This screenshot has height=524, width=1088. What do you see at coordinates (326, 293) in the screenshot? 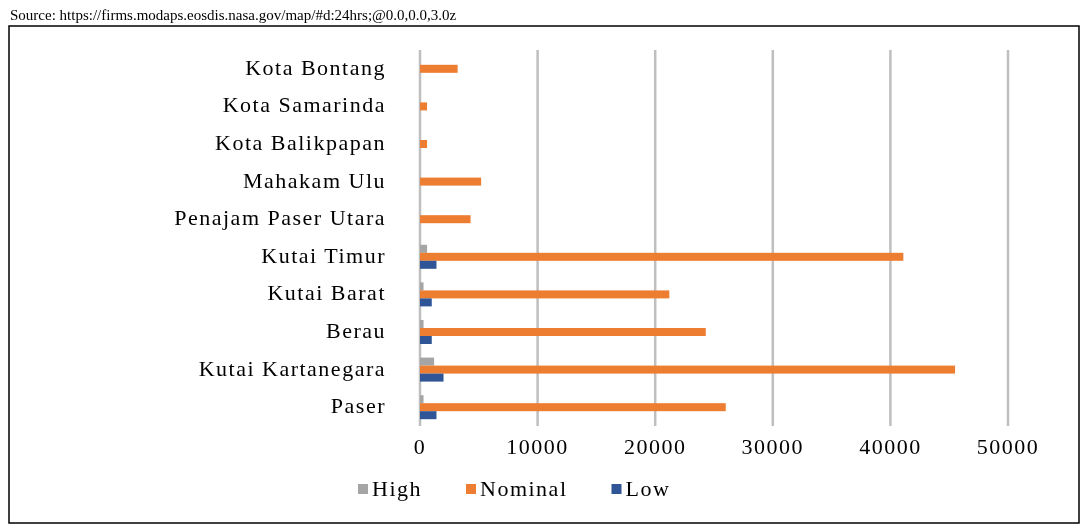
I see `y-tick-label: Kutai Barat` at bounding box center [326, 293].